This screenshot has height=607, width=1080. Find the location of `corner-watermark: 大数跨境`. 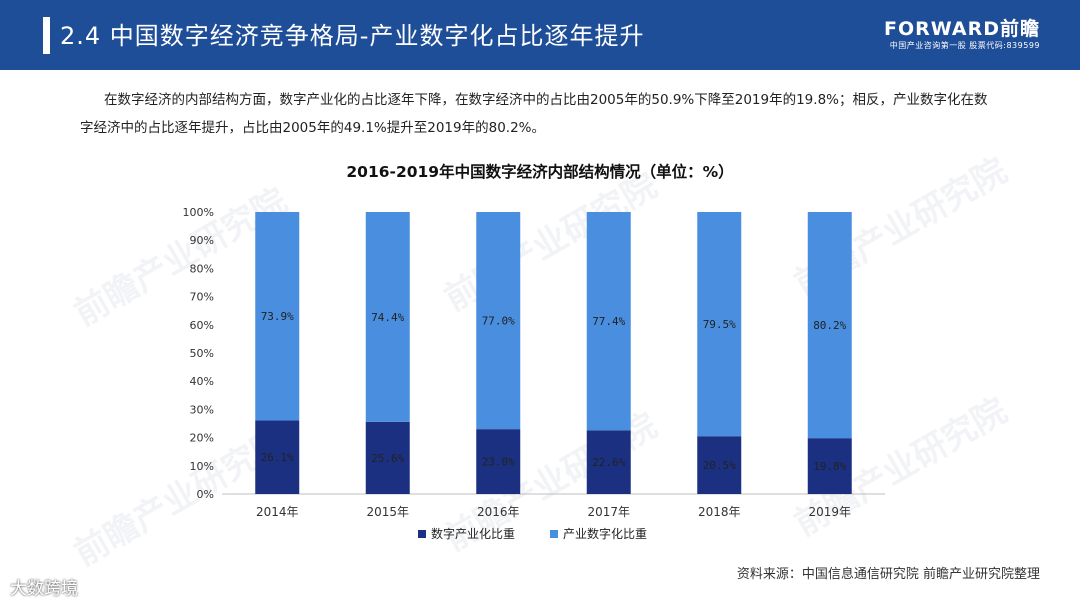

corner-watermark: 大数跨境 is located at coordinates (44, 589).